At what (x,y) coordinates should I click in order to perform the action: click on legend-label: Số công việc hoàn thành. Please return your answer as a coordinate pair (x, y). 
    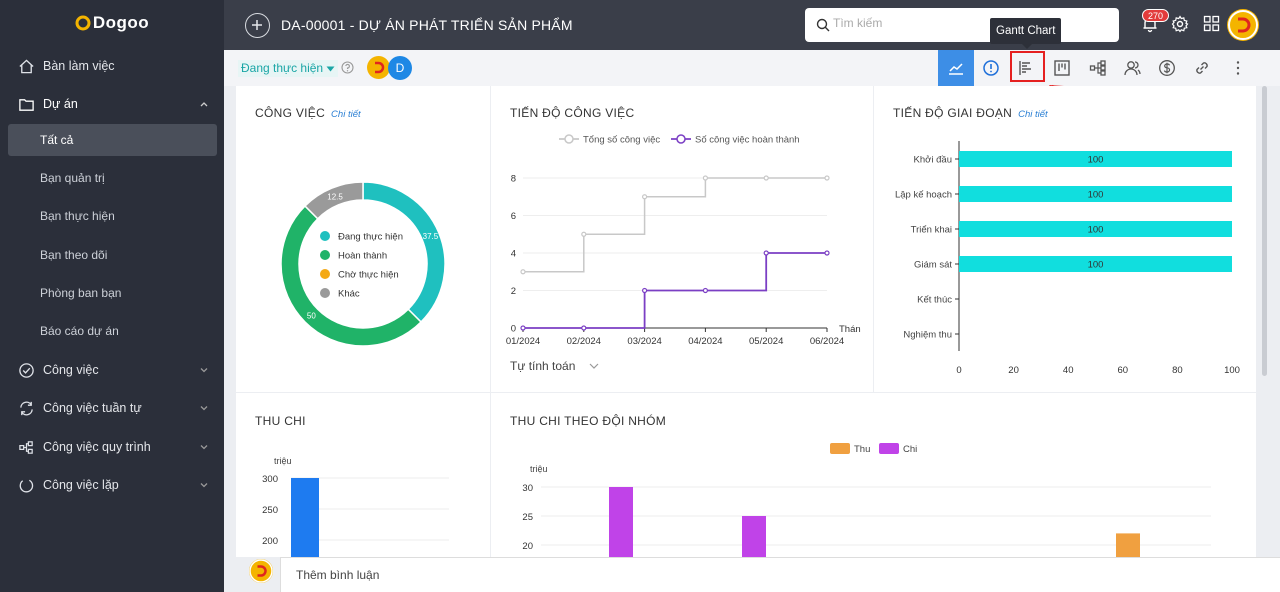
    Looking at the image, I should click on (747, 140).